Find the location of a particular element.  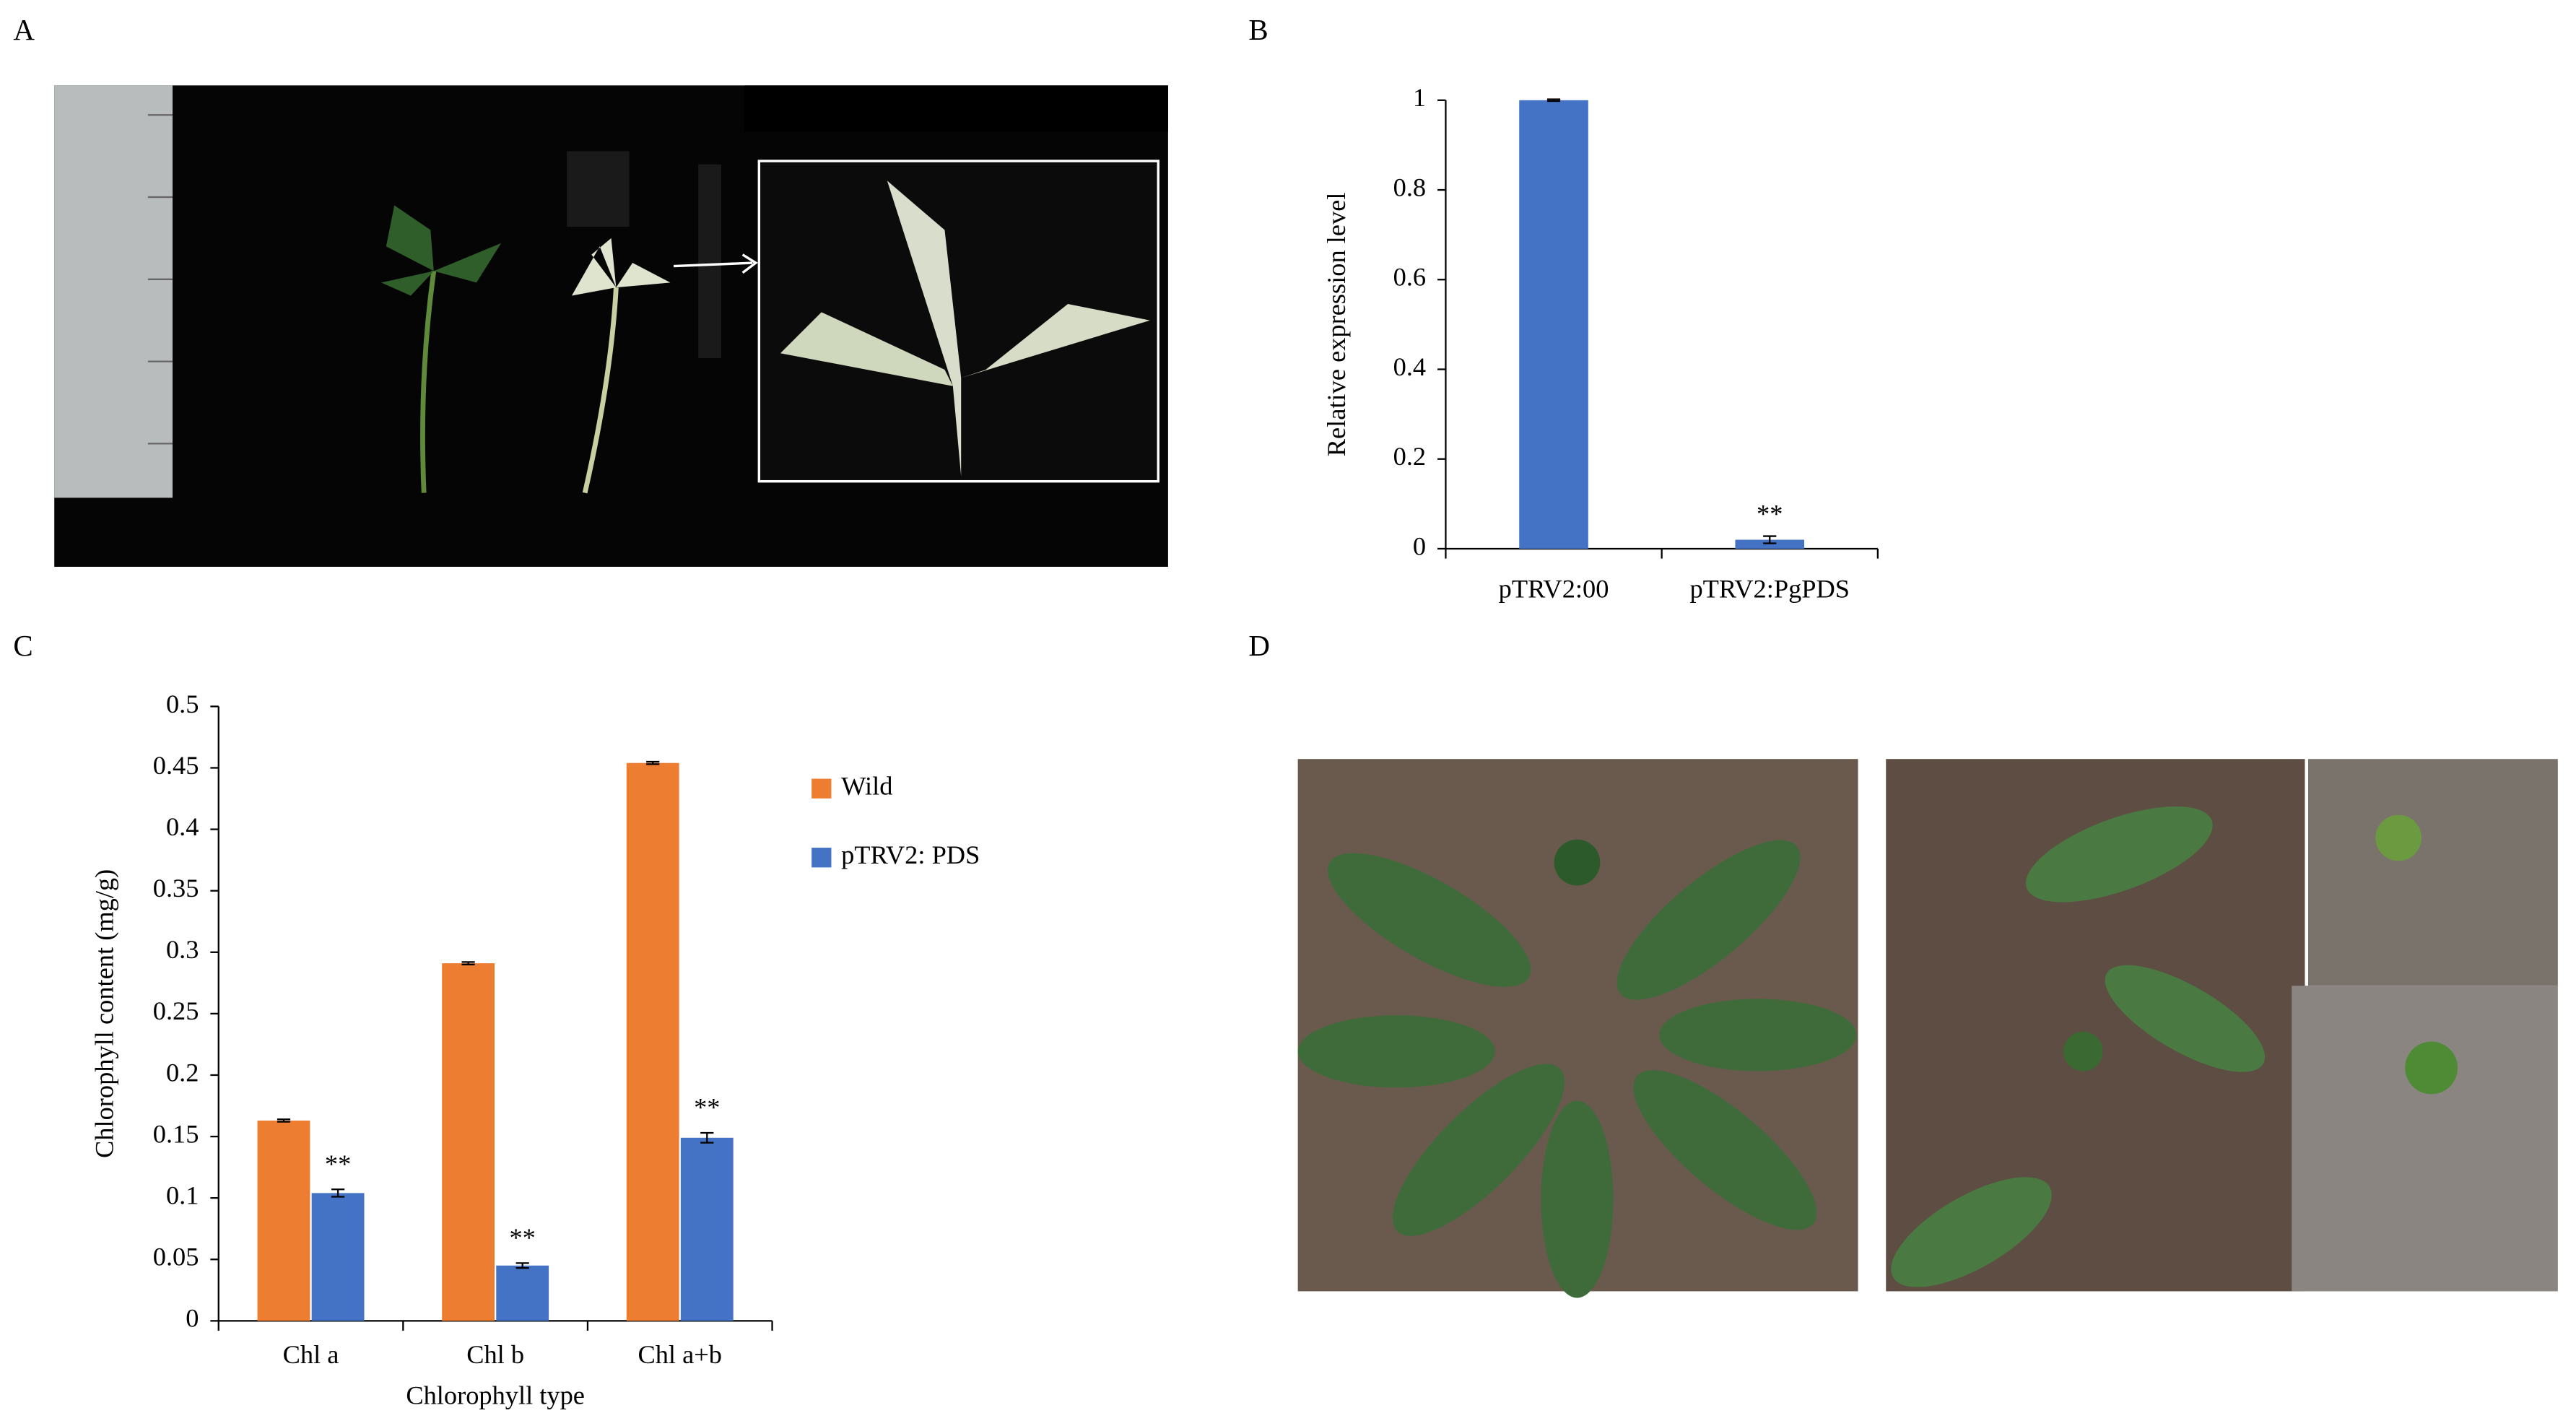

y-tick-label: 1 is located at coordinates (1419, 97).